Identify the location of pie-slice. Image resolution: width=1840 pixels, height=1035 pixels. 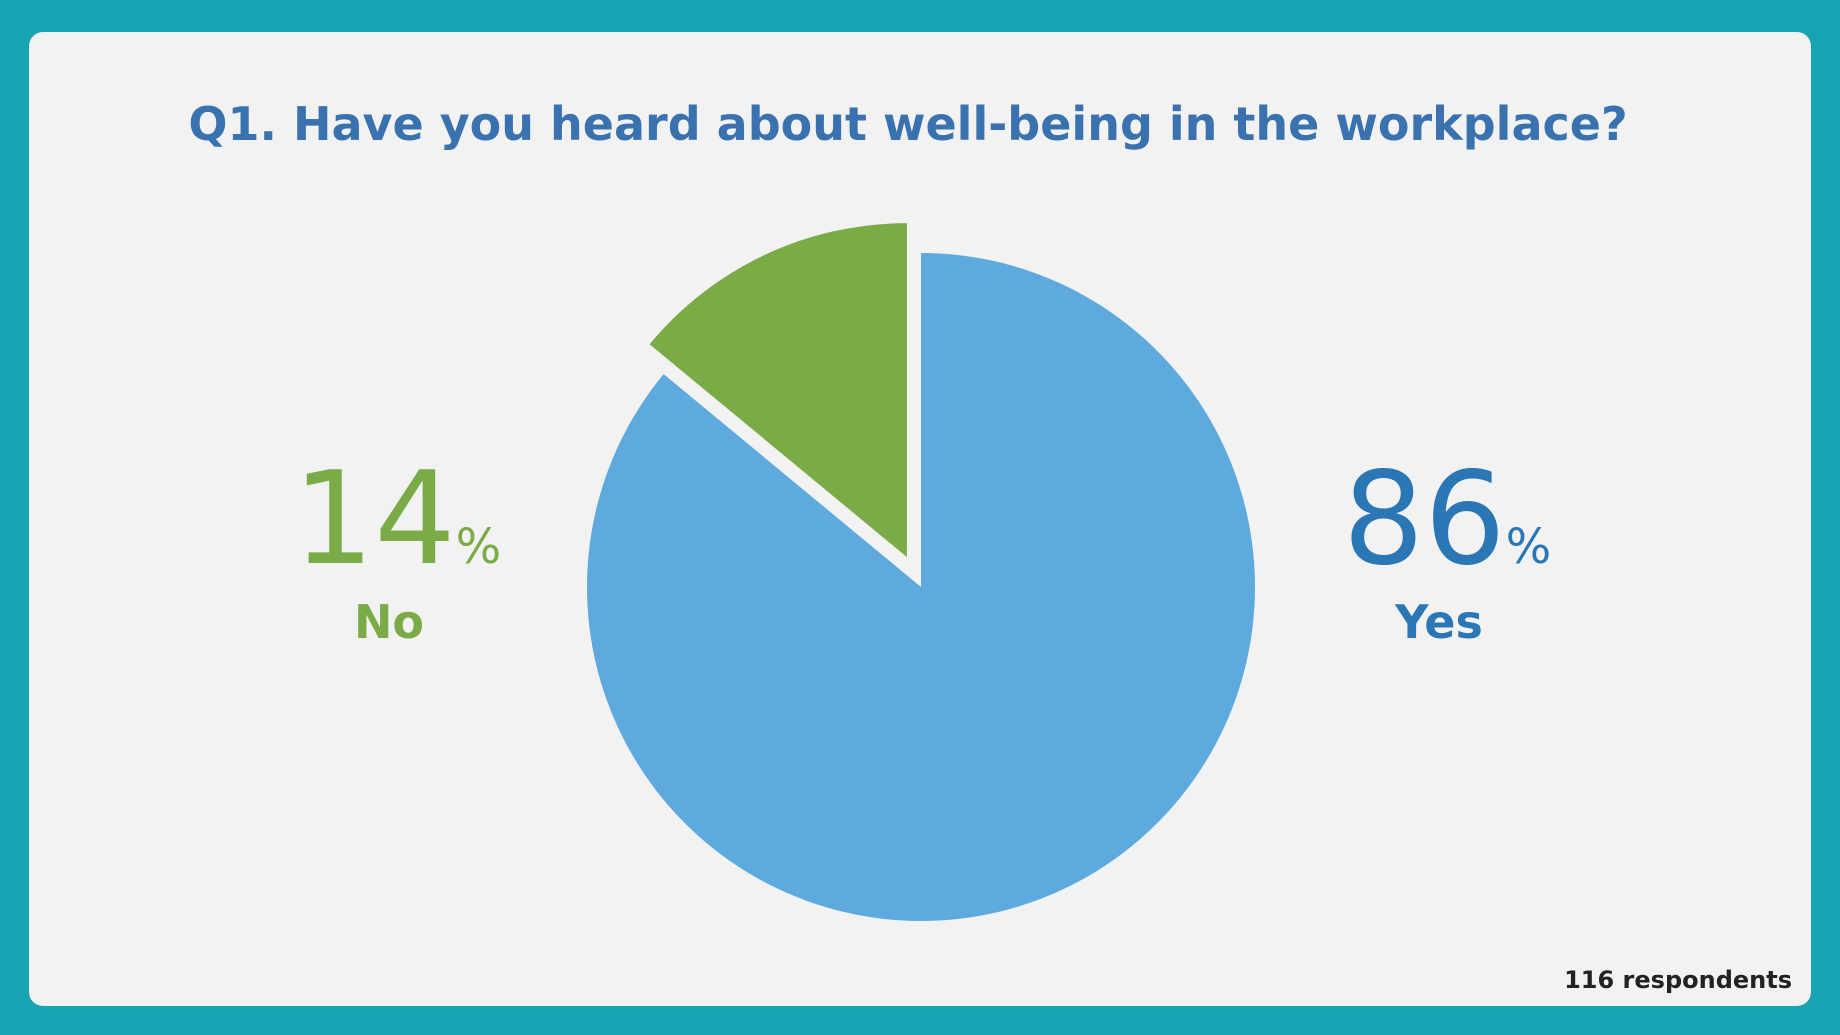
(778, 390).